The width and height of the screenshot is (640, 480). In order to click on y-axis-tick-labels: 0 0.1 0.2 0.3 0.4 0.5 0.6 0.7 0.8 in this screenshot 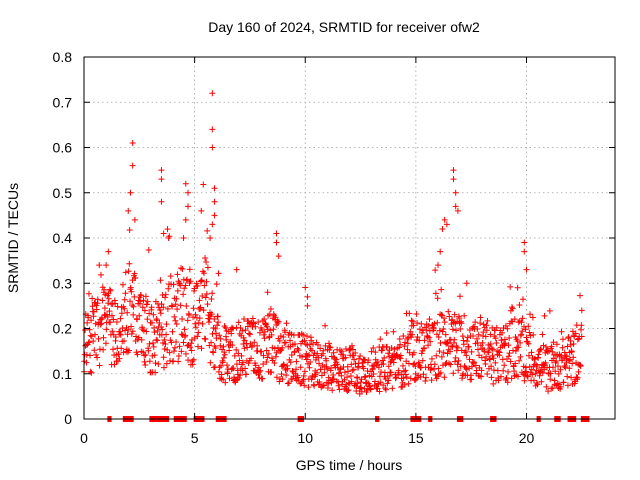, I will do `click(63, 238)`.